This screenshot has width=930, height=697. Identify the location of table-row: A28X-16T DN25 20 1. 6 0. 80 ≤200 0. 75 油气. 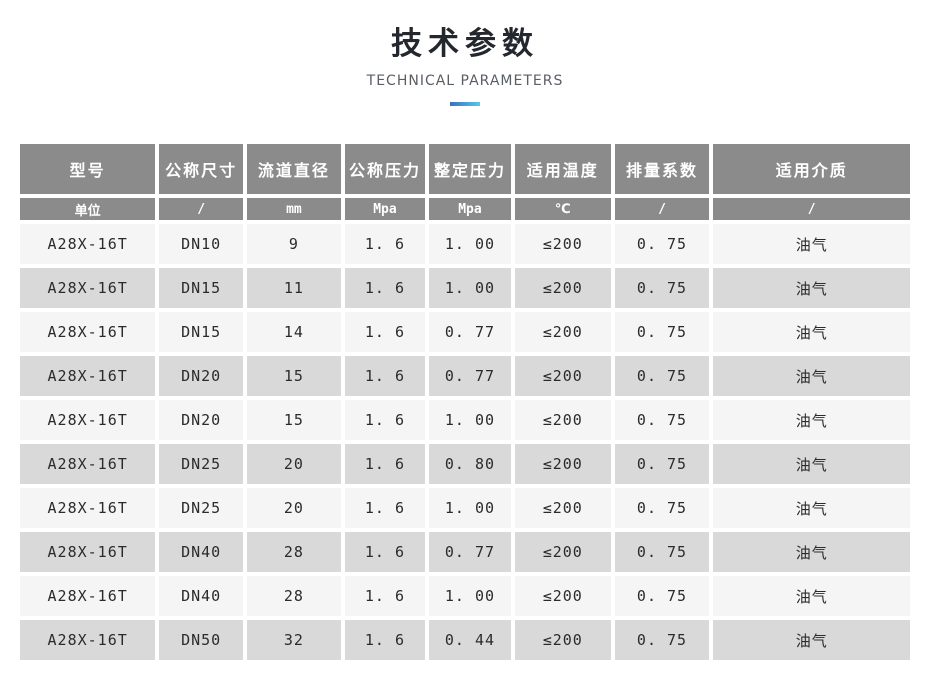
(465, 464).